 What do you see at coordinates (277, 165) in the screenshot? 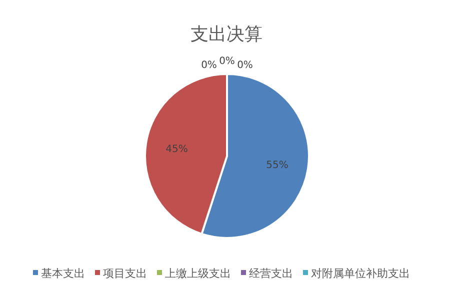
I see `data-label: 55%` at bounding box center [277, 165].